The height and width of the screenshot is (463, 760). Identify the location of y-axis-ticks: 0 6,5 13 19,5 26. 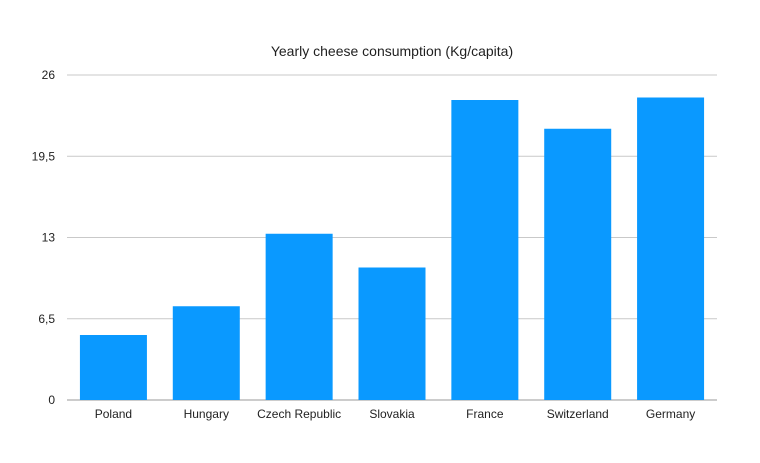
(44, 237).